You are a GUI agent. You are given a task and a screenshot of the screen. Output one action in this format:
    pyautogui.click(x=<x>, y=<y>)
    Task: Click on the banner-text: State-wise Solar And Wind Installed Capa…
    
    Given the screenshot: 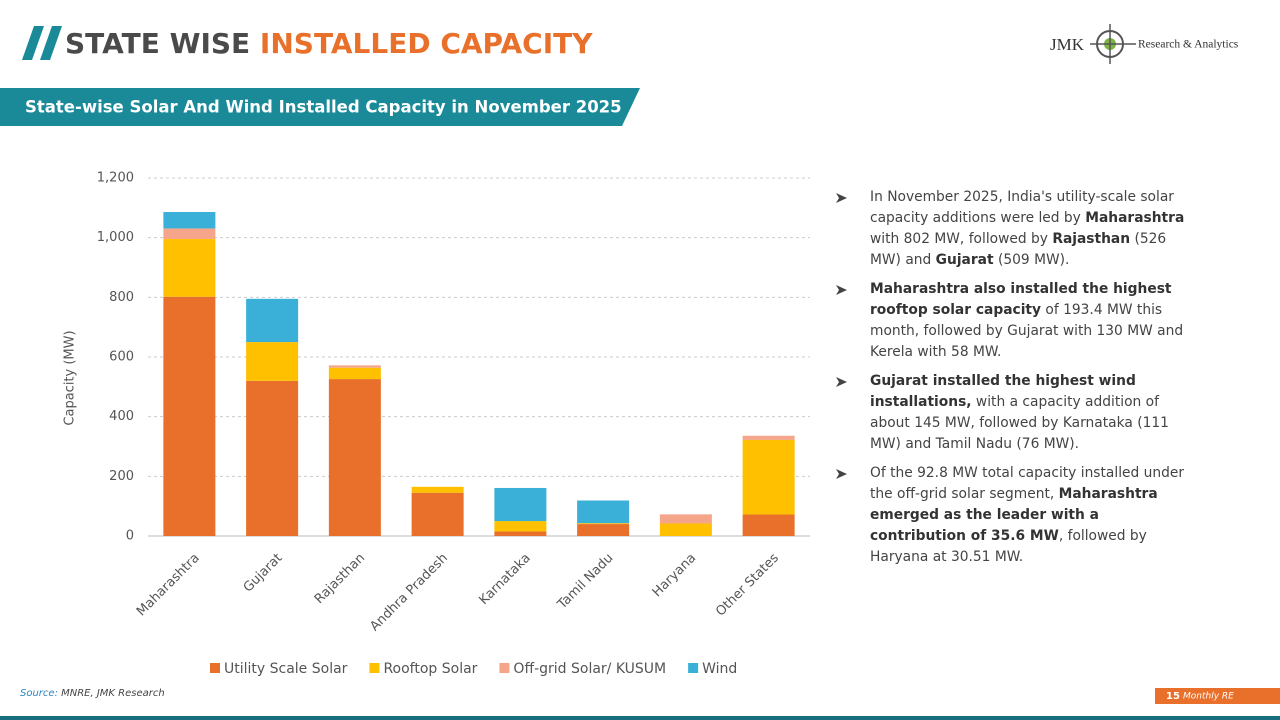 What is the action you would take?
    pyautogui.click(x=323, y=107)
    